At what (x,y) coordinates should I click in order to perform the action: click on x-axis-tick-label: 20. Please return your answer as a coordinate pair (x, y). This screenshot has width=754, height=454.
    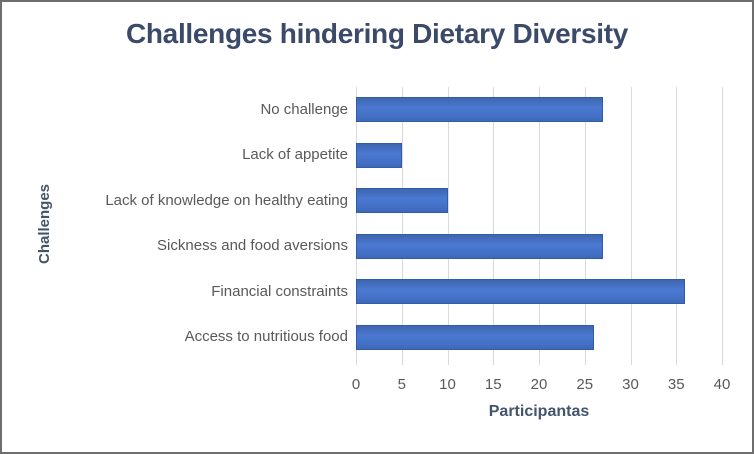
    Looking at the image, I should click on (539, 384).